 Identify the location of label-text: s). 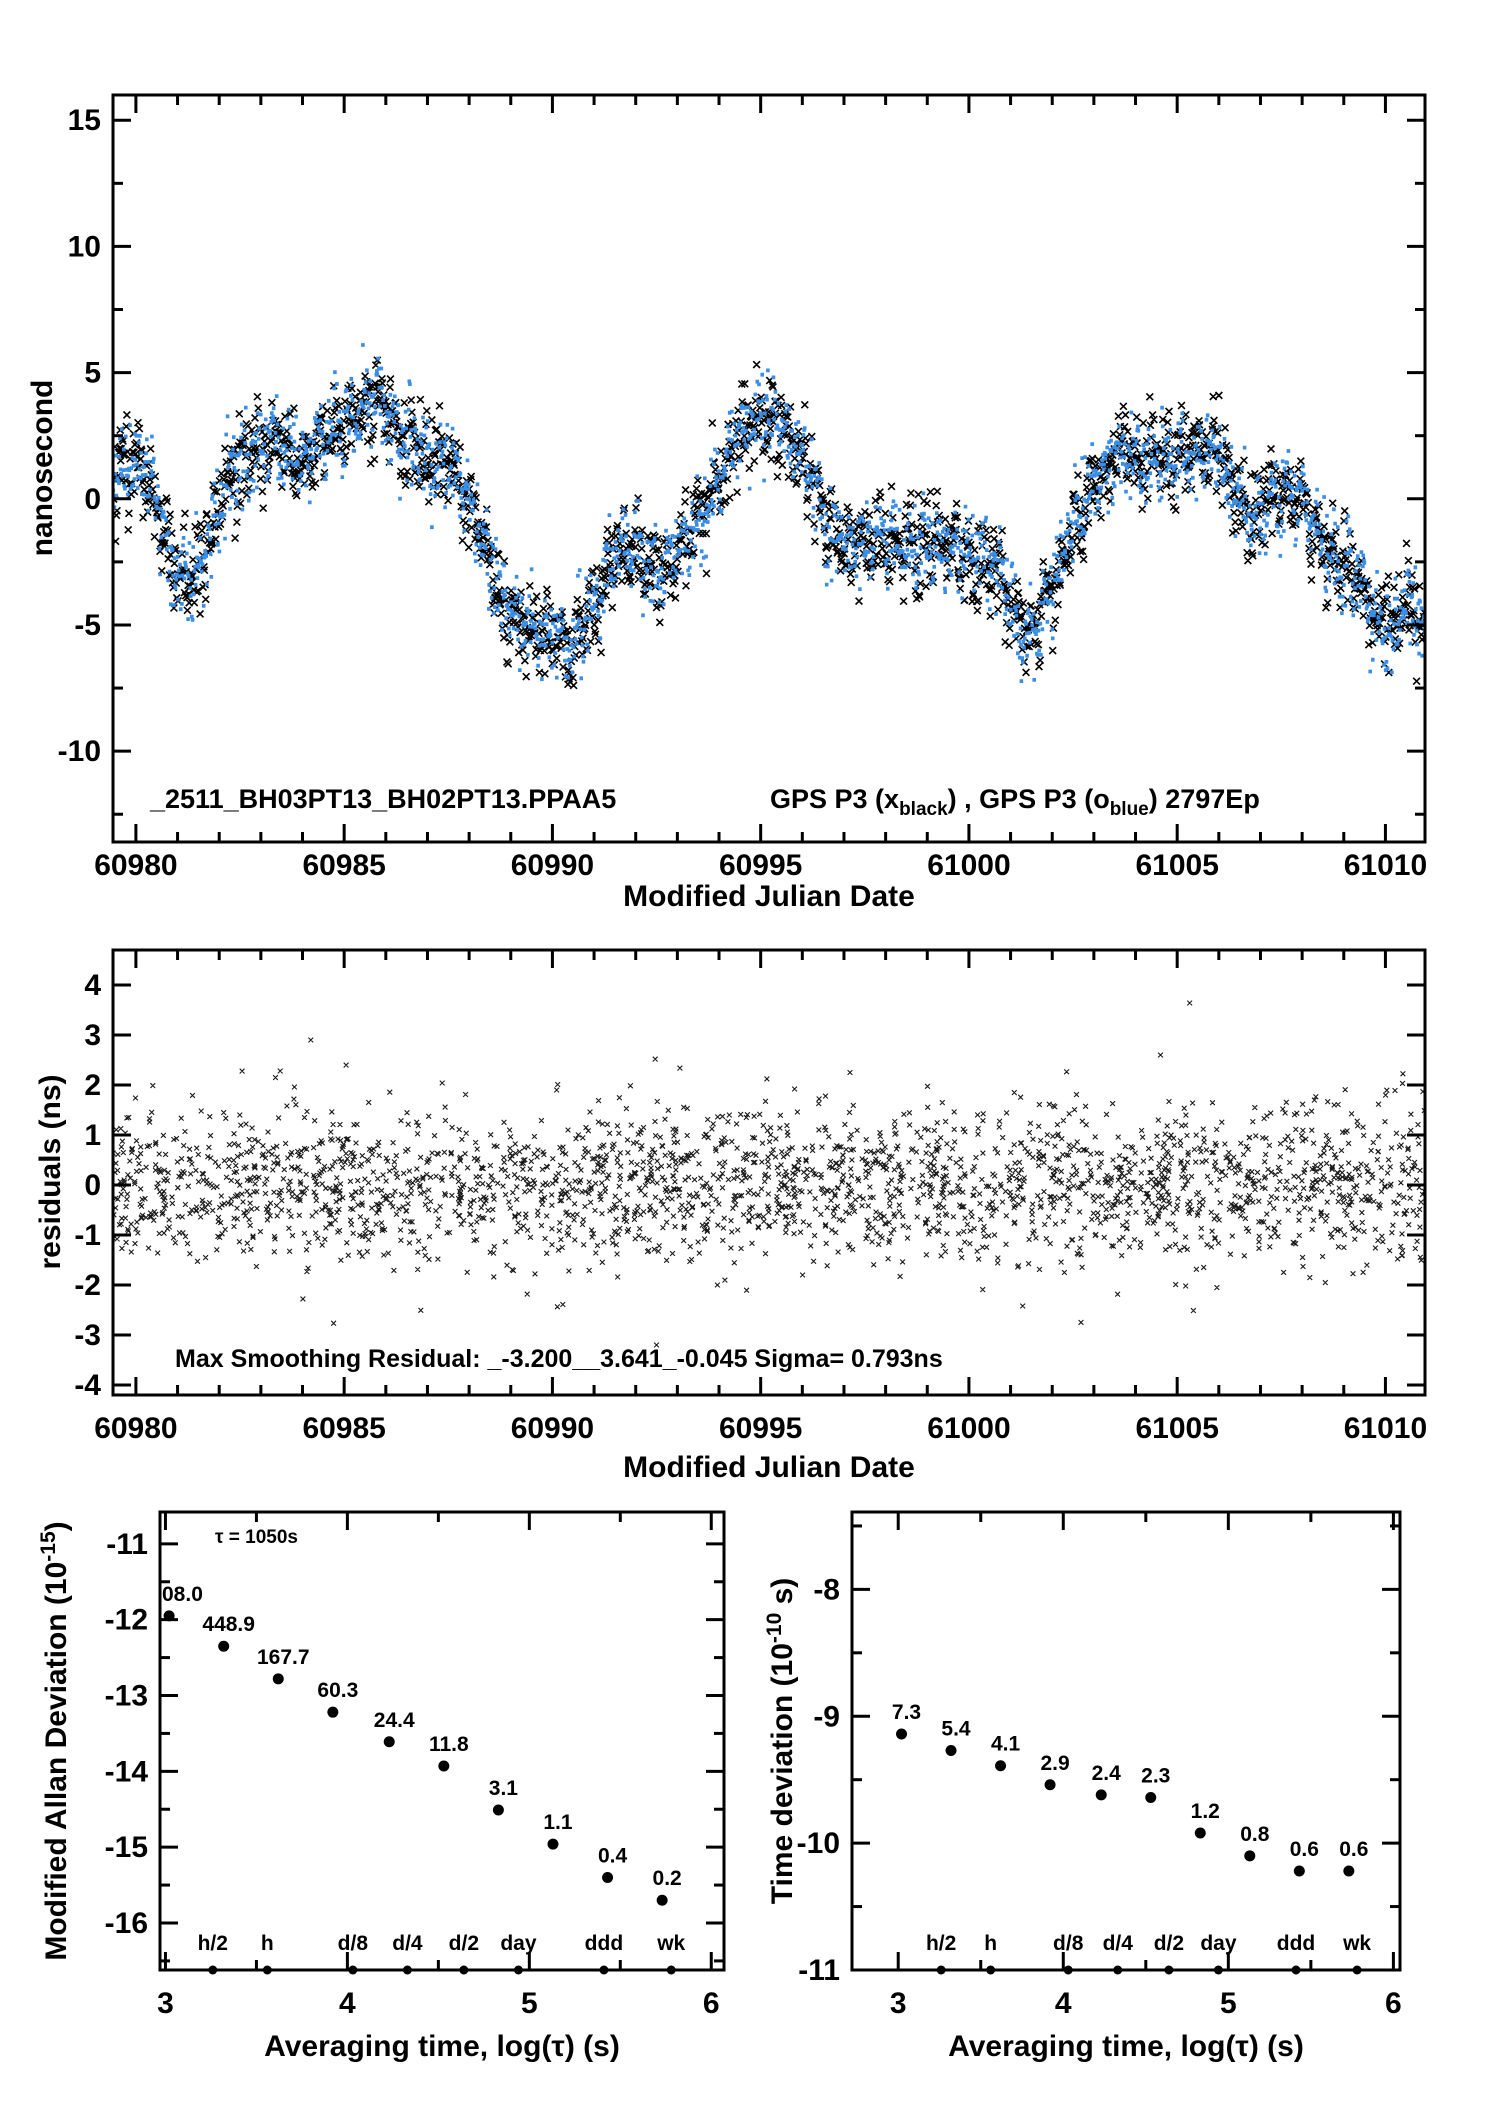
(782, 1595).